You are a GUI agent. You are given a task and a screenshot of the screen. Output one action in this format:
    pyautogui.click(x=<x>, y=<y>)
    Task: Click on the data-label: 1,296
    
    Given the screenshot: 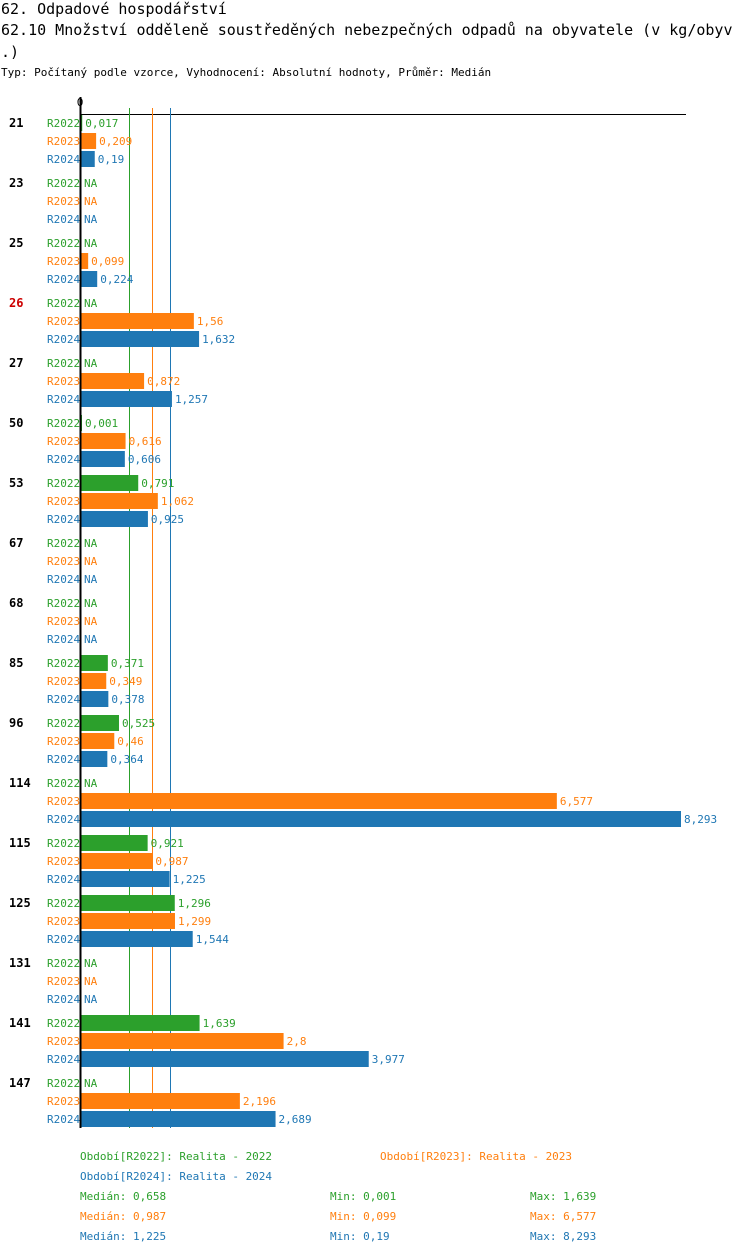 What is the action you would take?
    pyautogui.click(x=194, y=903)
    